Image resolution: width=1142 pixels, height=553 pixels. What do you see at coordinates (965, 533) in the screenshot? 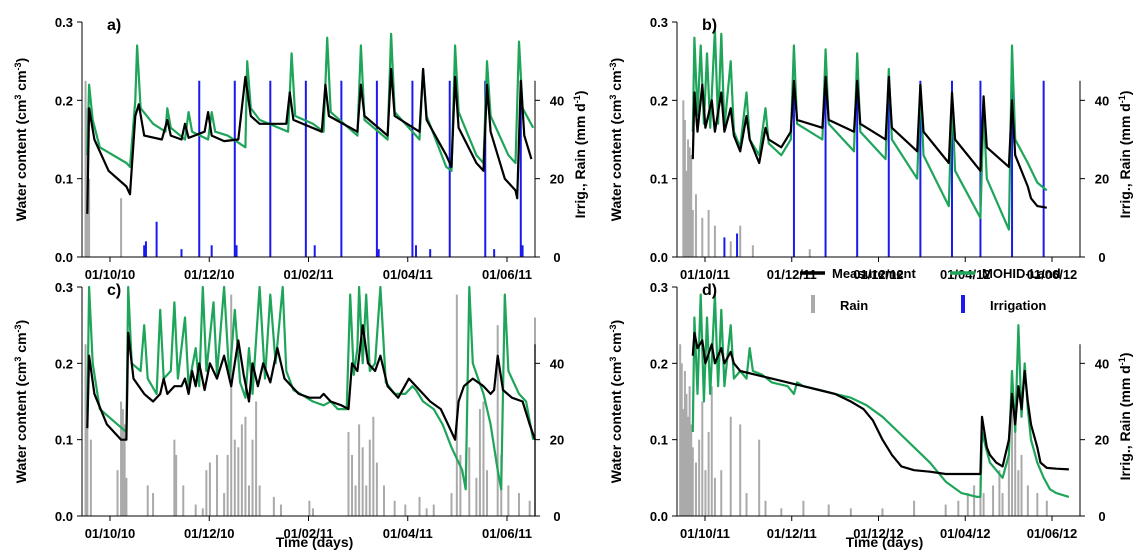
I see `x-tick-label: 01/04/12` at bounding box center [965, 533].